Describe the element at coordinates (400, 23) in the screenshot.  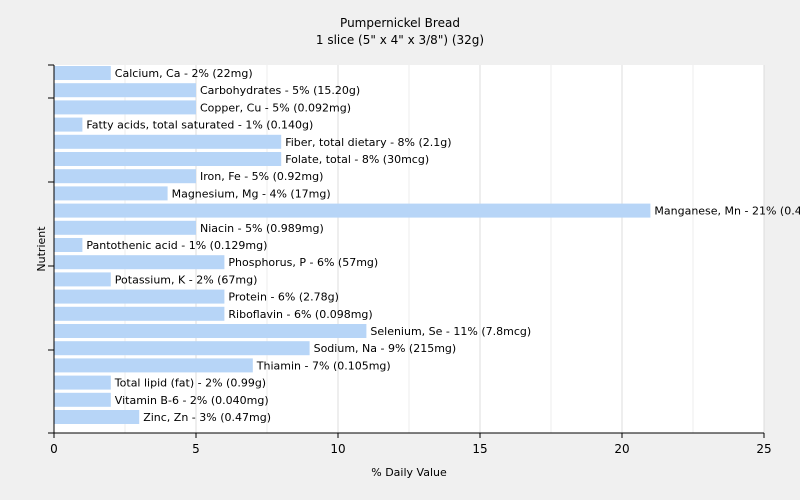
I see `chart-title: Pumpernickel Bread` at that location.